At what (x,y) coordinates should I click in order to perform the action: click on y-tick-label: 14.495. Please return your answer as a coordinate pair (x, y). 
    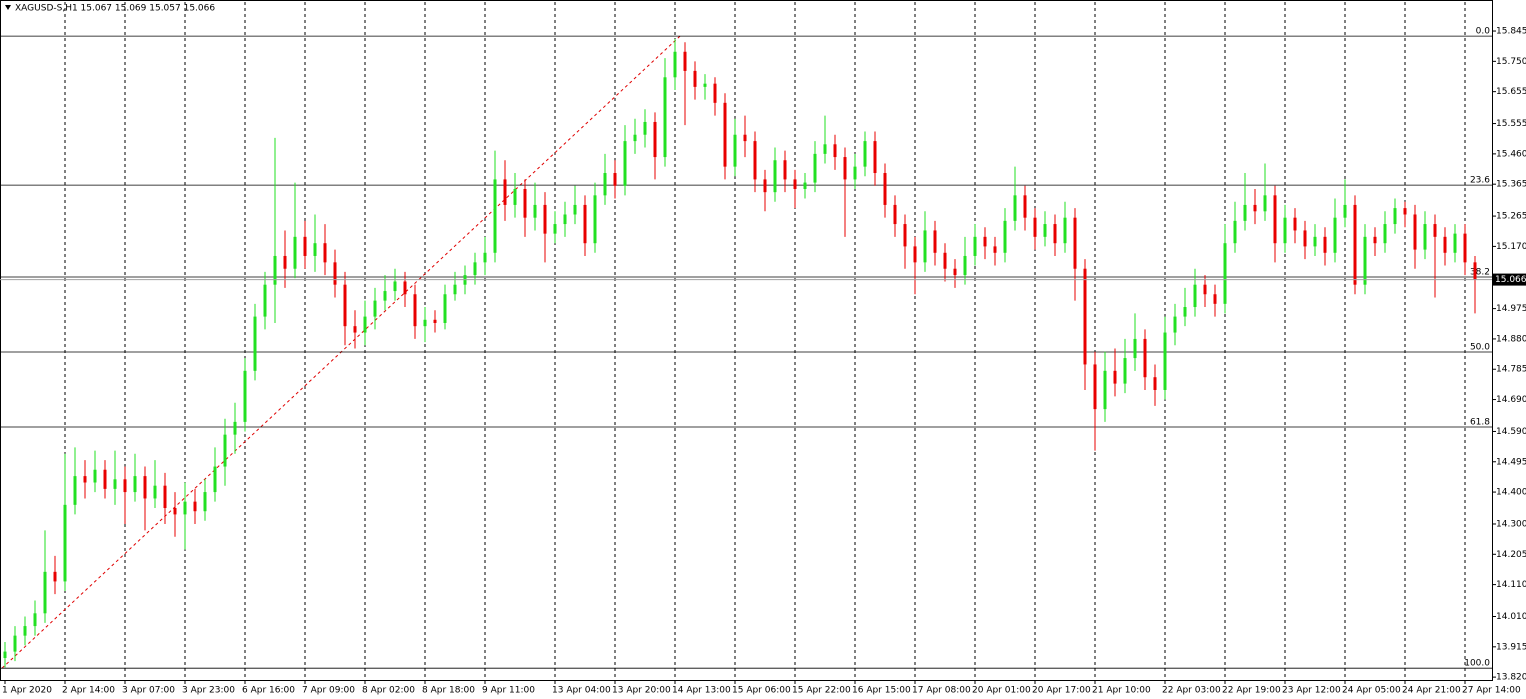
    Looking at the image, I should click on (1511, 462).